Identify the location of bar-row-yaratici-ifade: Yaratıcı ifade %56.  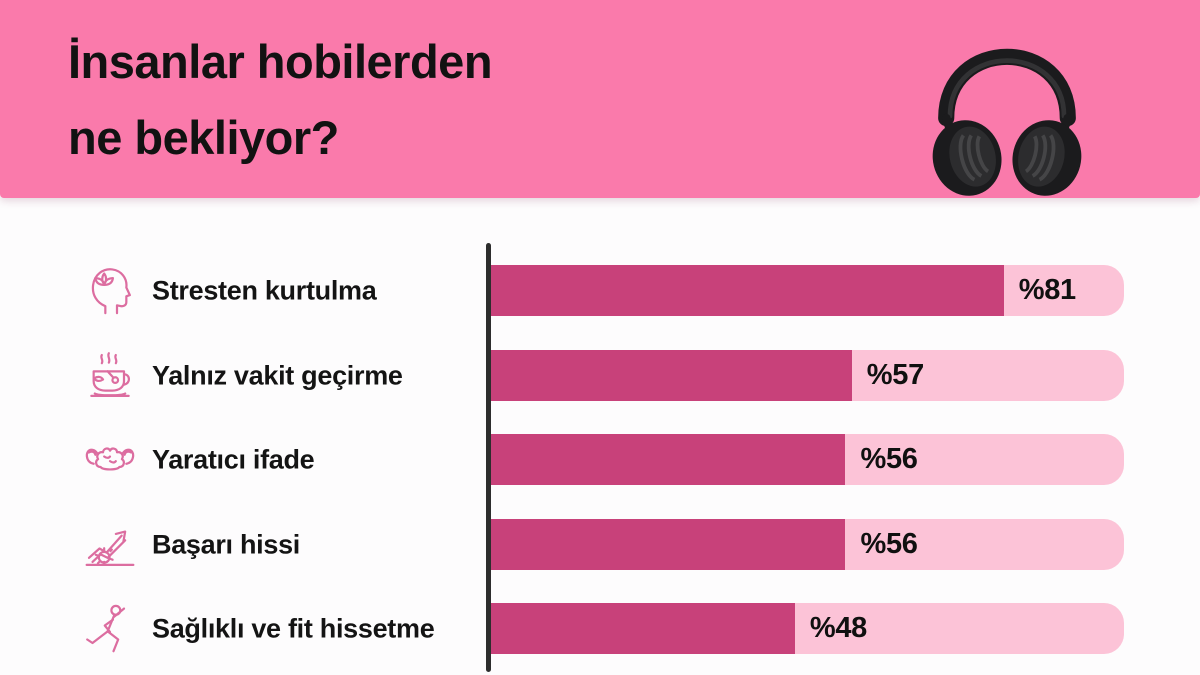
(600, 459).